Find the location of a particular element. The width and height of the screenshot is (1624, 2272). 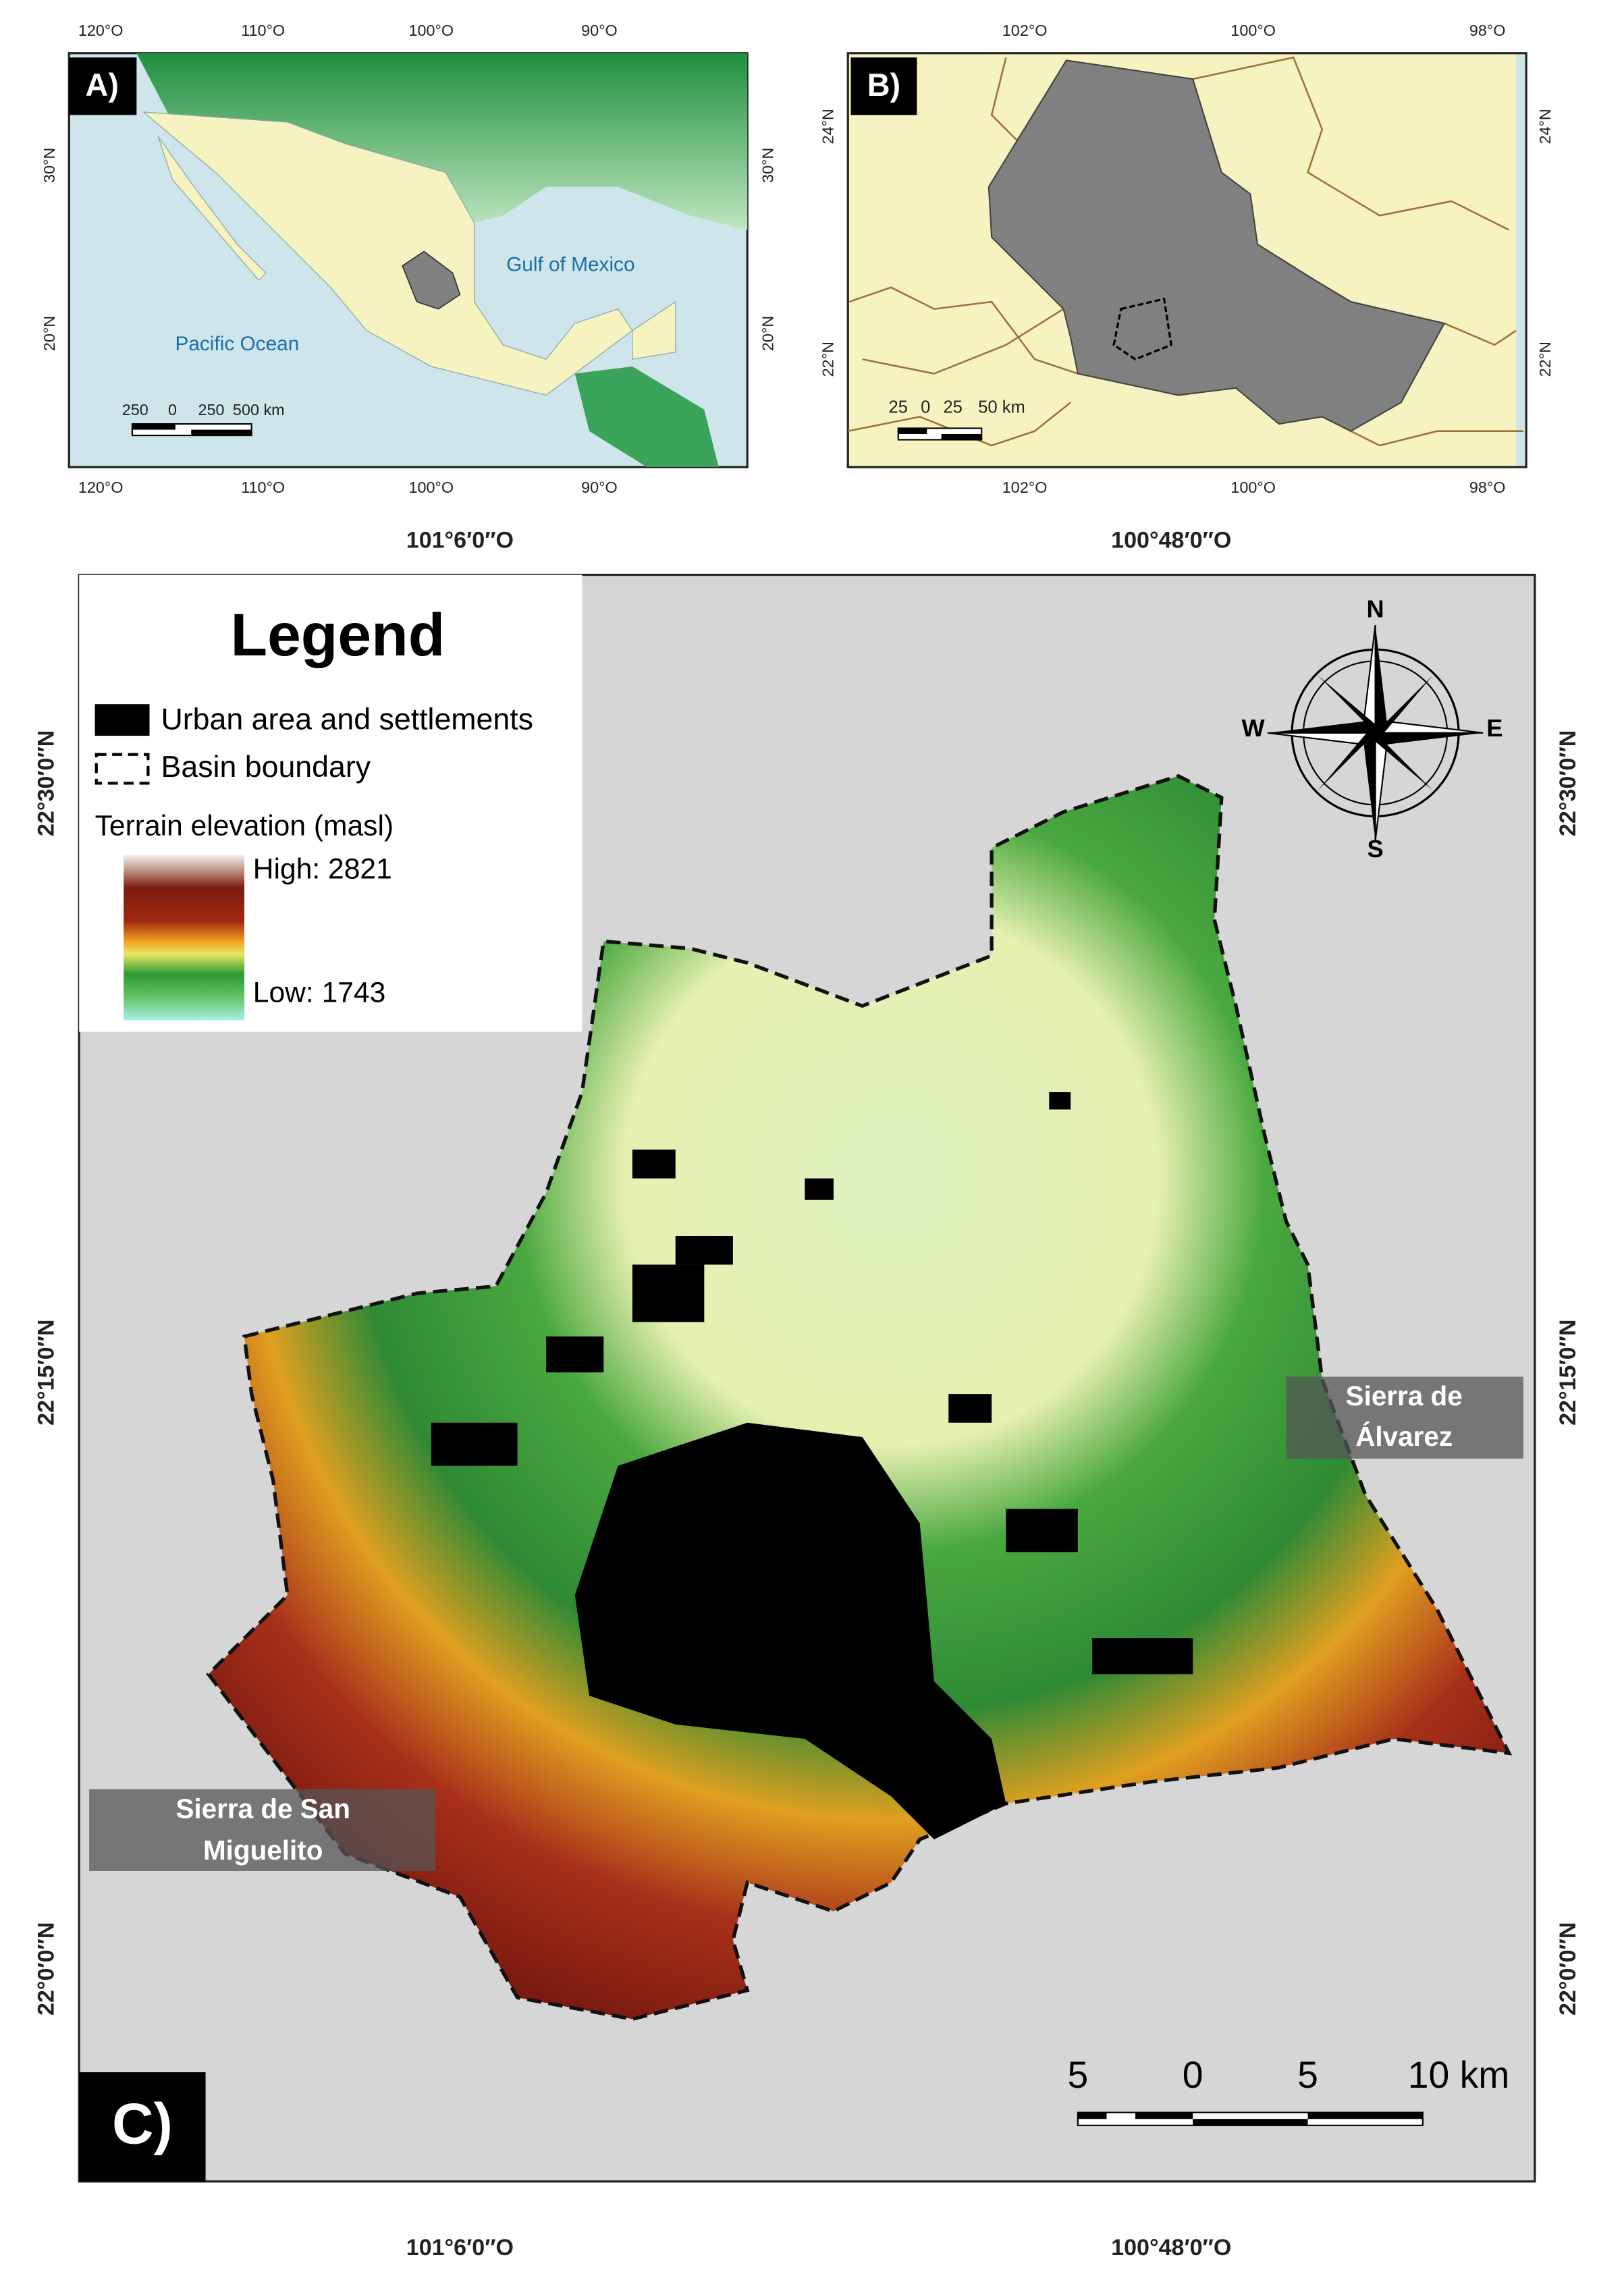

legend-subtitle: Terrain elevation (masl) is located at coordinates (244, 826).